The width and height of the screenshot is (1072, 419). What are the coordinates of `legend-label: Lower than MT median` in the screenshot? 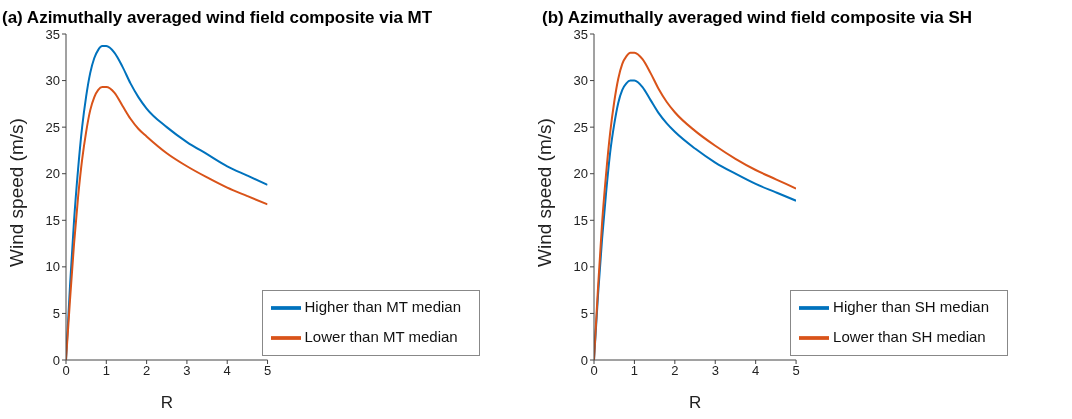 It's located at (381, 337).